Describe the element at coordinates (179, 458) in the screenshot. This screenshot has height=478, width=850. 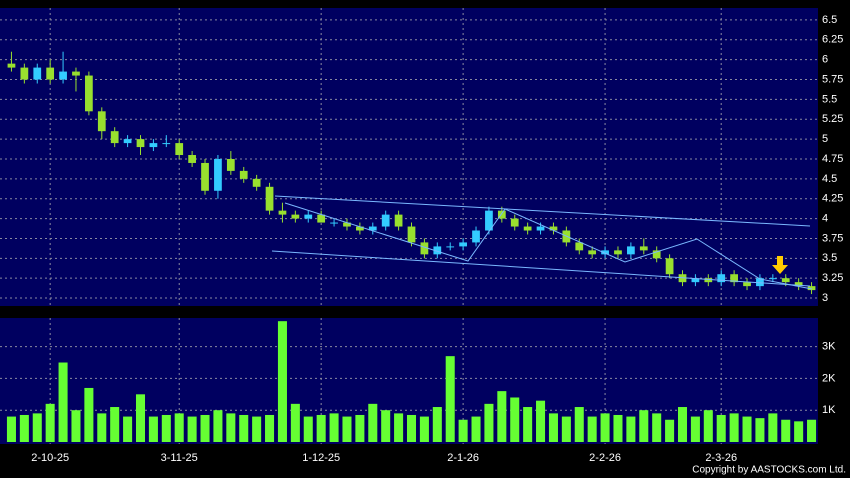
I see `x-tick-label: 3-11-25` at that location.